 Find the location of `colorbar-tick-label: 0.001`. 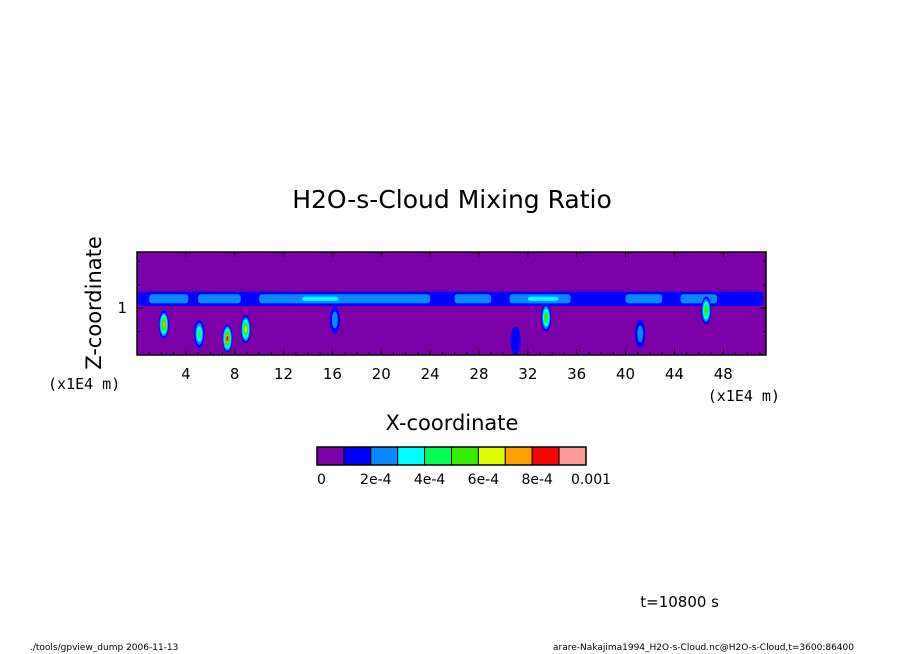

colorbar-tick-label: 0.001 is located at coordinates (591, 480).